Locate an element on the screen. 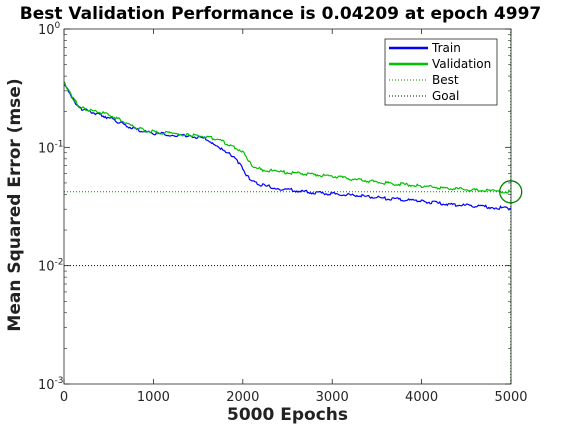 The image size is (561, 434). y-tick-label: 10⁻³ is located at coordinates (51, 384).